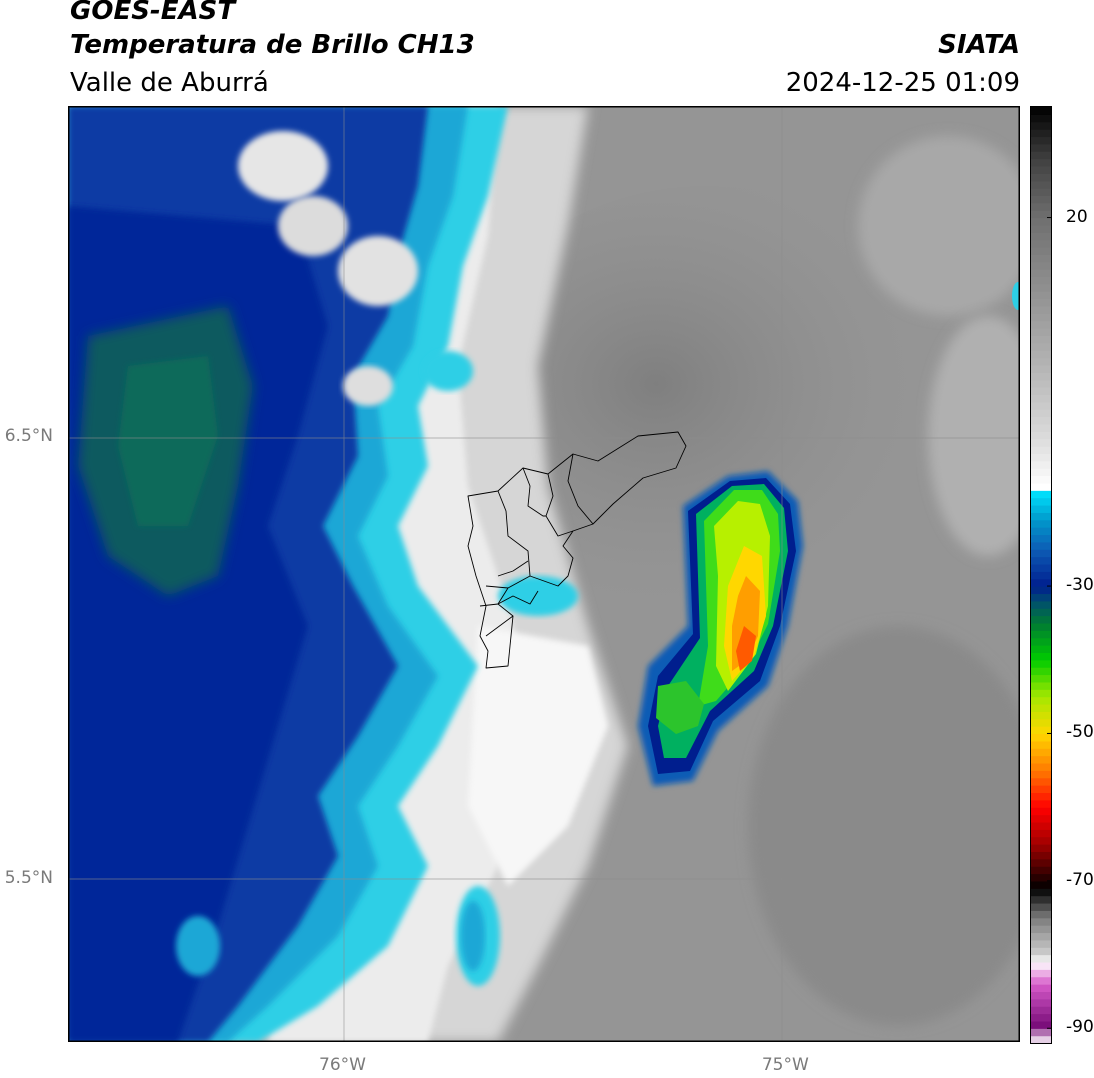 Image resolution: width=1094 pixels, height=1078 pixels. What do you see at coordinates (1080, 732) in the screenshot?
I see `colorbar-tick-label: -50` at bounding box center [1080, 732].